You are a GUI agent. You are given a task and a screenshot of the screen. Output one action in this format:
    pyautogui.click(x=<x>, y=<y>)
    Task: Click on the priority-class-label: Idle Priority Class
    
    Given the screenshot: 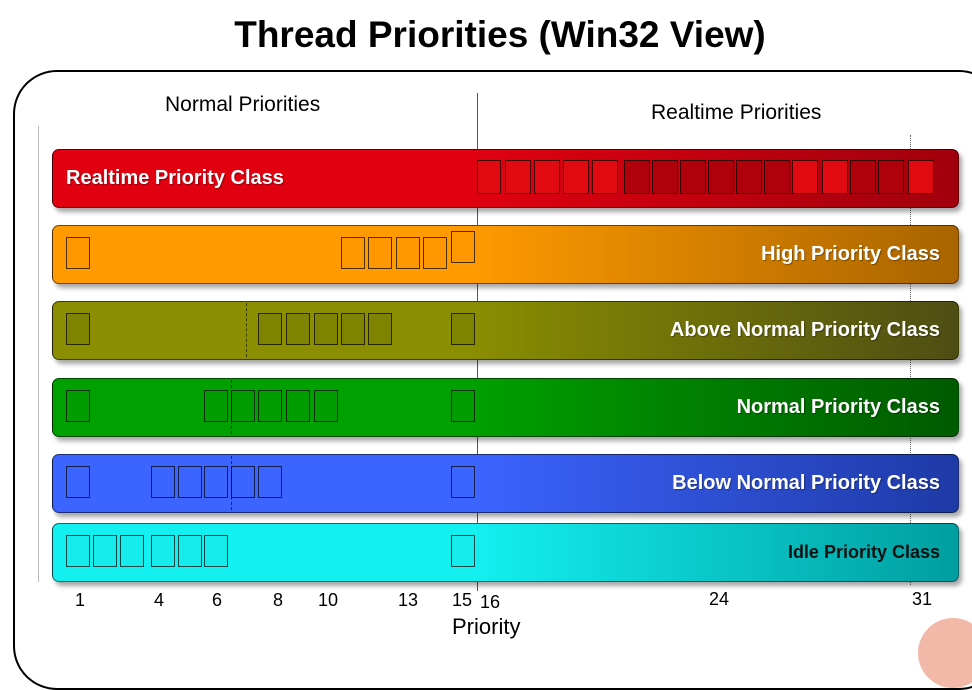 What is the action you would take?
    pyautogui.click(x=863, y=552)
    